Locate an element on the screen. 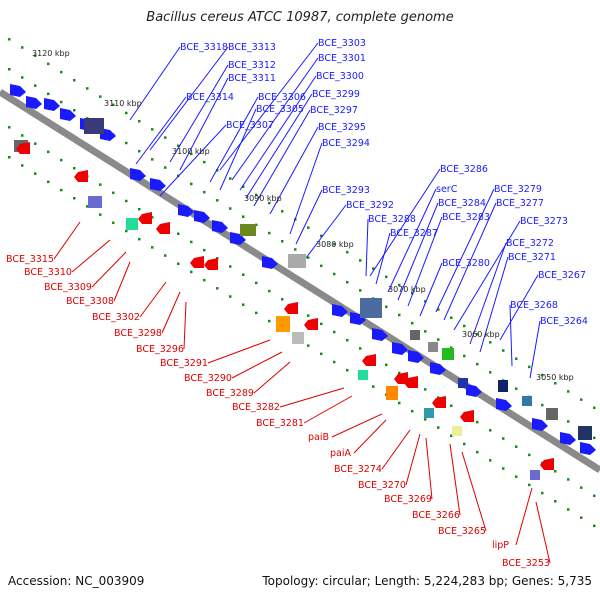 This screenshot has height=600, width=600. accession-text: Accession: NC_003909 is located at coordinates (76, 581).